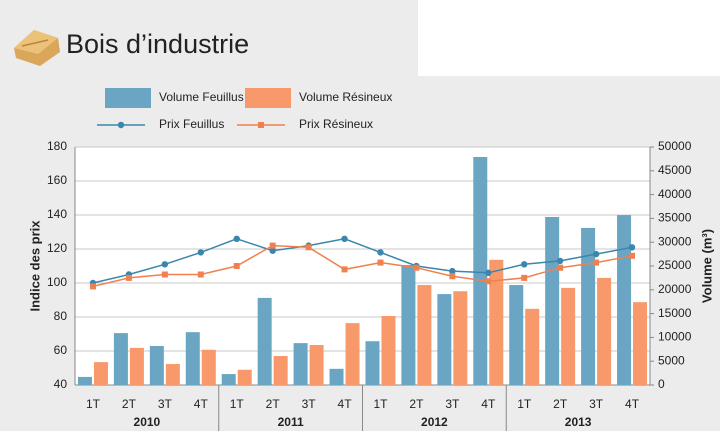 This screenshot has width=720, height=431. I want to click on y2-tick-label: 10000, so click(675, 337).